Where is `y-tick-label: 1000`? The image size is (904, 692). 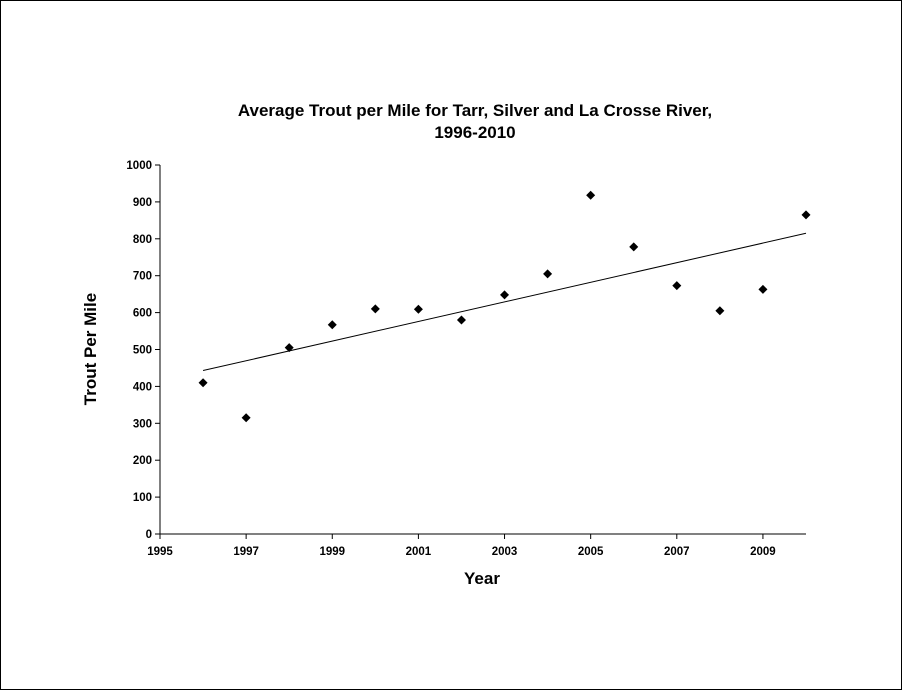 y-tick-label: 1000 is located at coordinates (139, 166).